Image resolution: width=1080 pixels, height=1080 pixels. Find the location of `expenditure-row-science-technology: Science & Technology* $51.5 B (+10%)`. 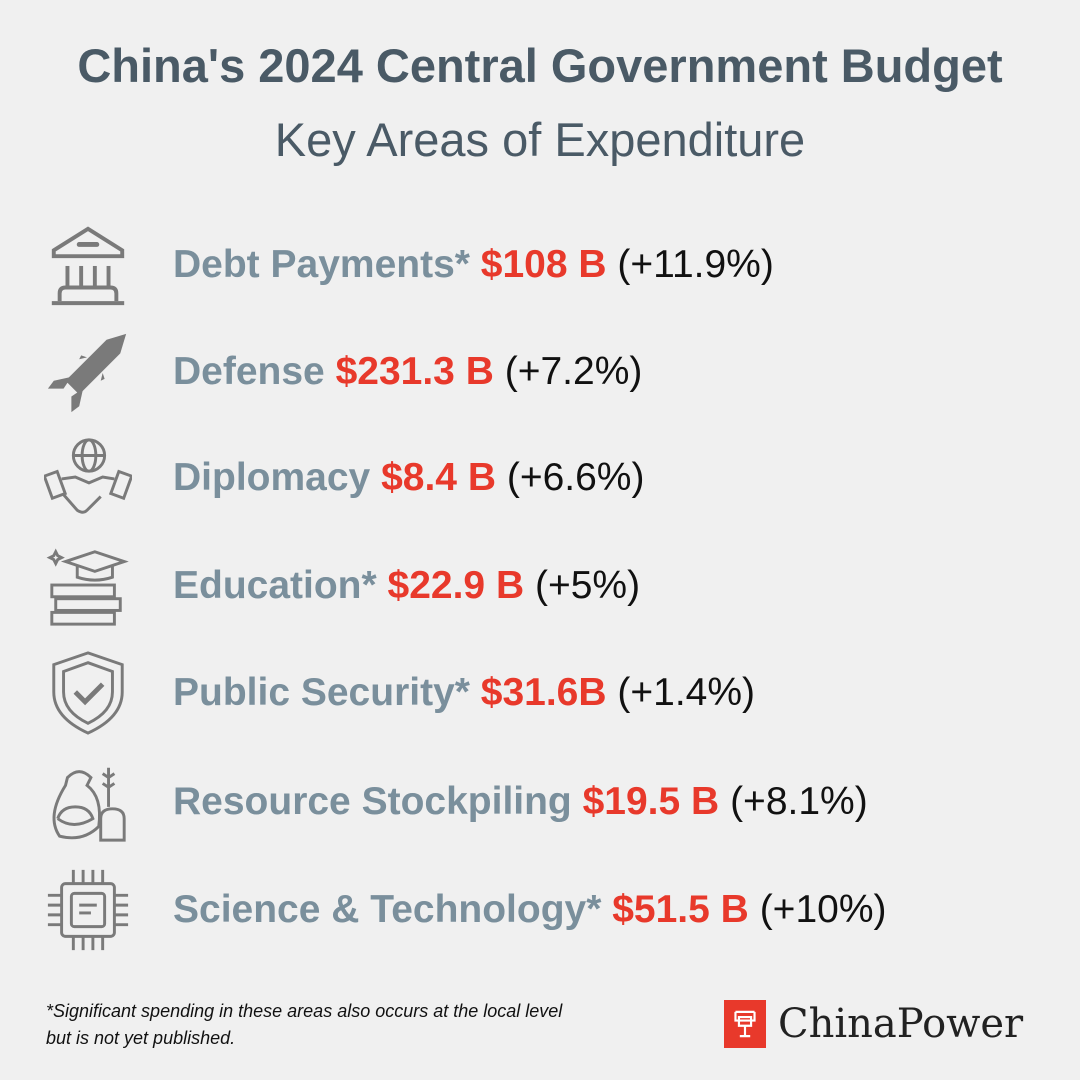

expenditure-row-science-technology: Science & Technology* $51.5 B (+10%) is located at coordinates (463, 910).